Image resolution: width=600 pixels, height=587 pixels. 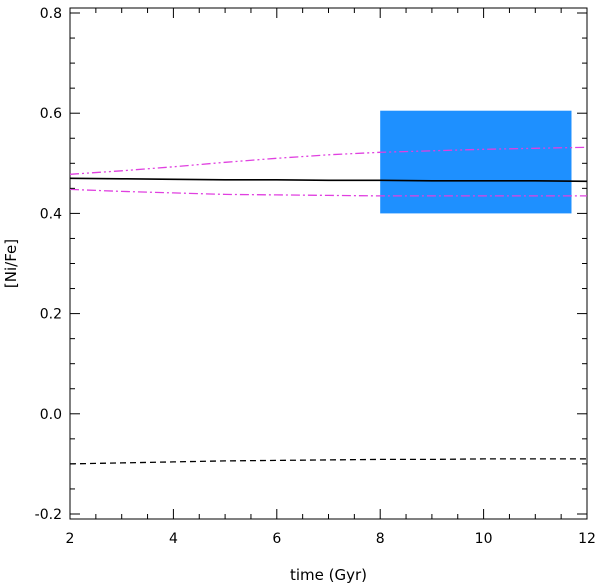 I want to click on y-tick-label: 0.4, so click(x=51, y=214).